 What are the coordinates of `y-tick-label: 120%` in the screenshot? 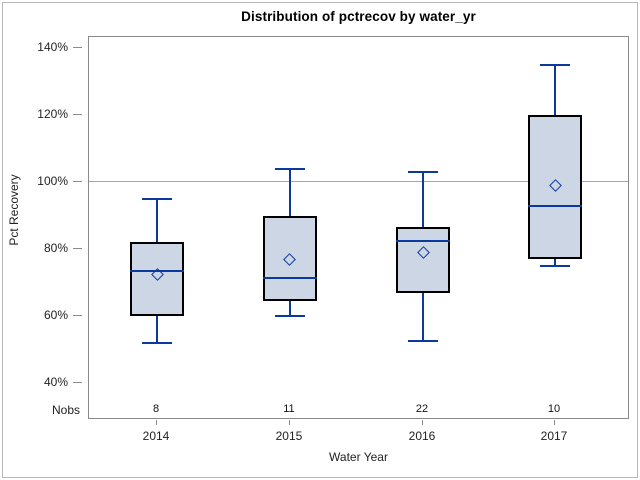 It's located at (52, 114).